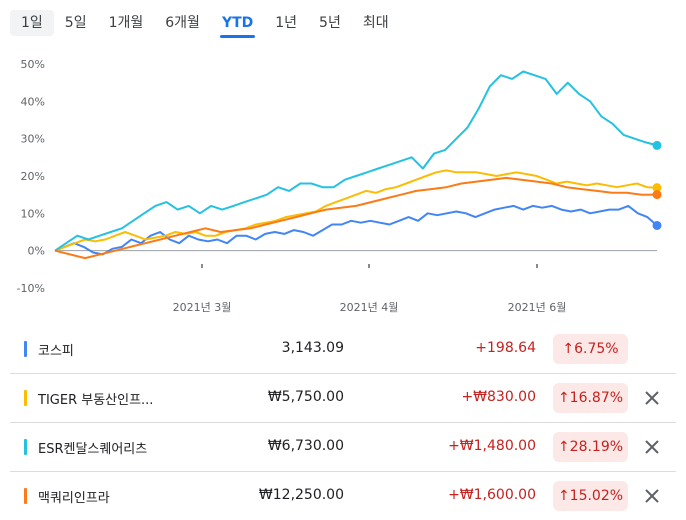  What do you see at coordinates (330, 23) in the screenshot?
I see `tab-5y: 5년` at bounding box center [330, 23].